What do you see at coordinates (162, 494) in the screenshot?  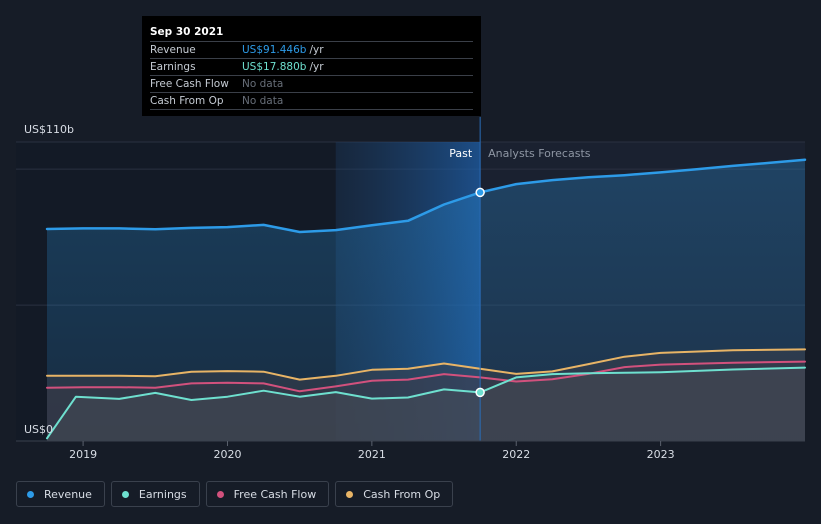 I see `legend-label: Earnings` at bounding box center [162, 494].